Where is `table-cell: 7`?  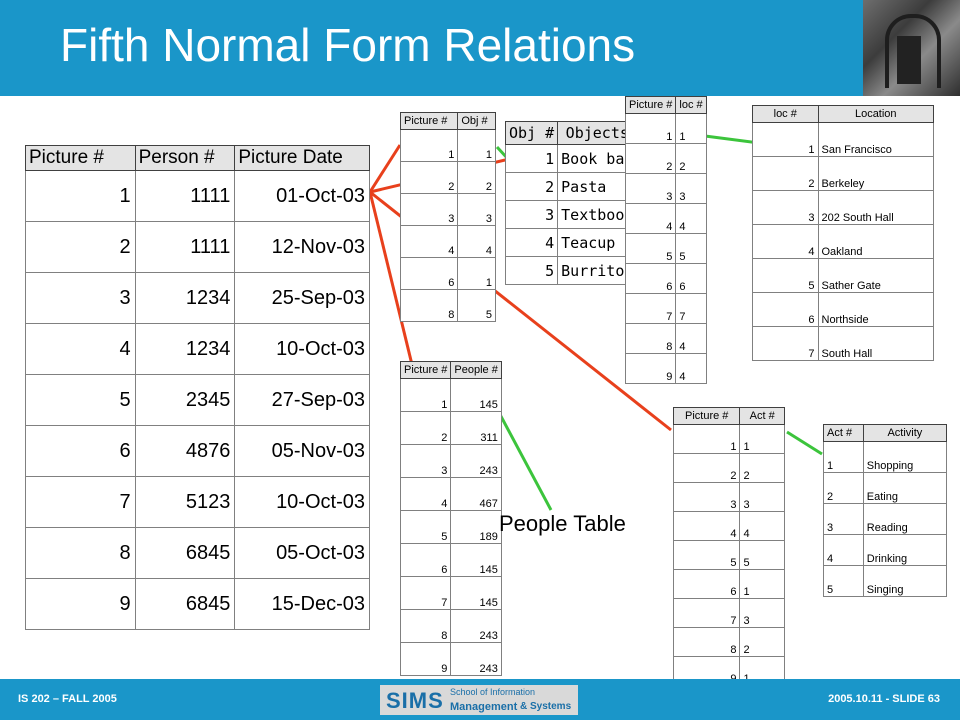
table-cell: 7 is located at coordinates (80, 502).